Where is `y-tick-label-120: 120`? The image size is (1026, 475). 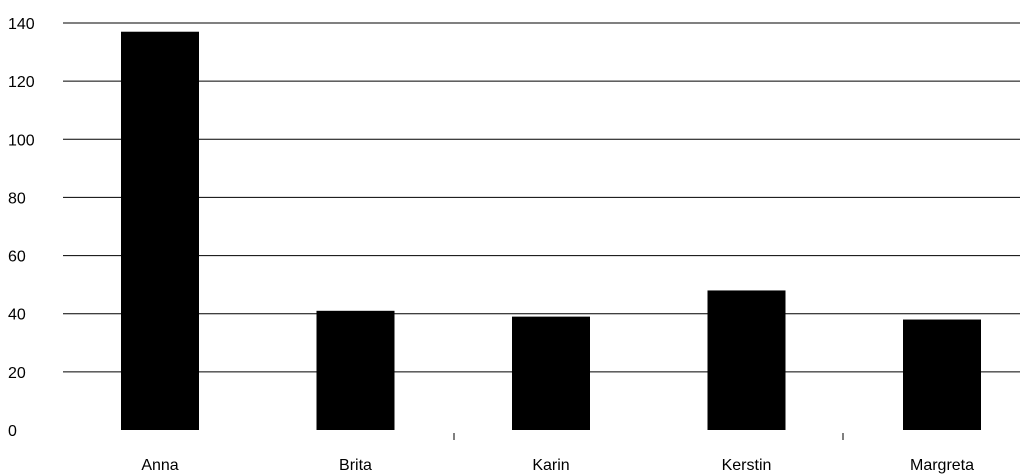 y-tick-label-120: 120 is located at coordinates (21, 82).